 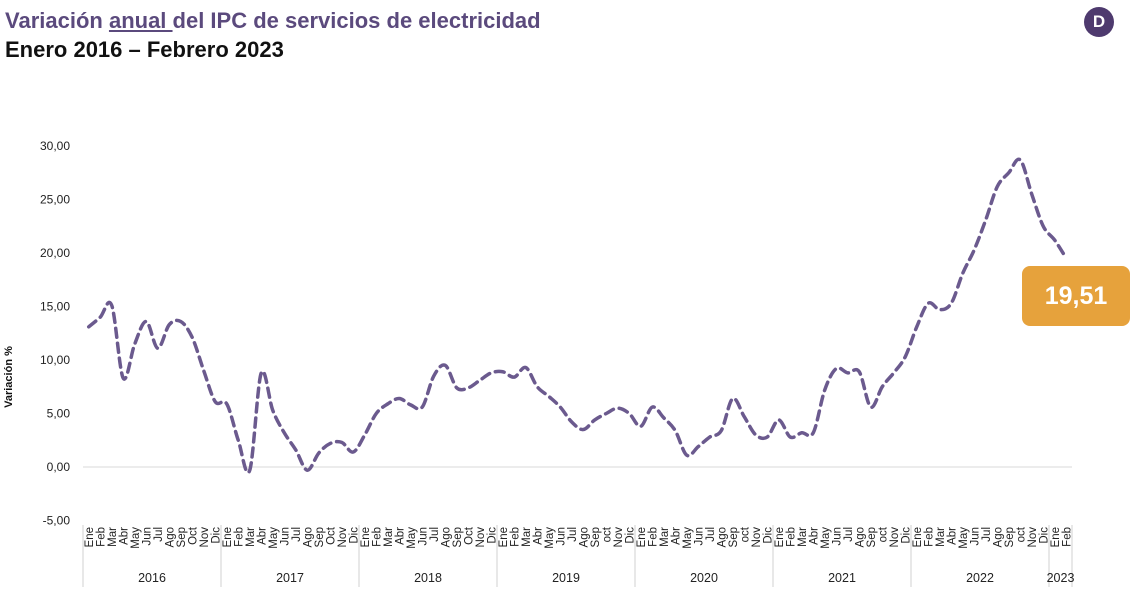 What do you see at coordinates (9, 377) in the screenshot?
I see `y-axis-label: Variación %` at bounding box center [9, 377].